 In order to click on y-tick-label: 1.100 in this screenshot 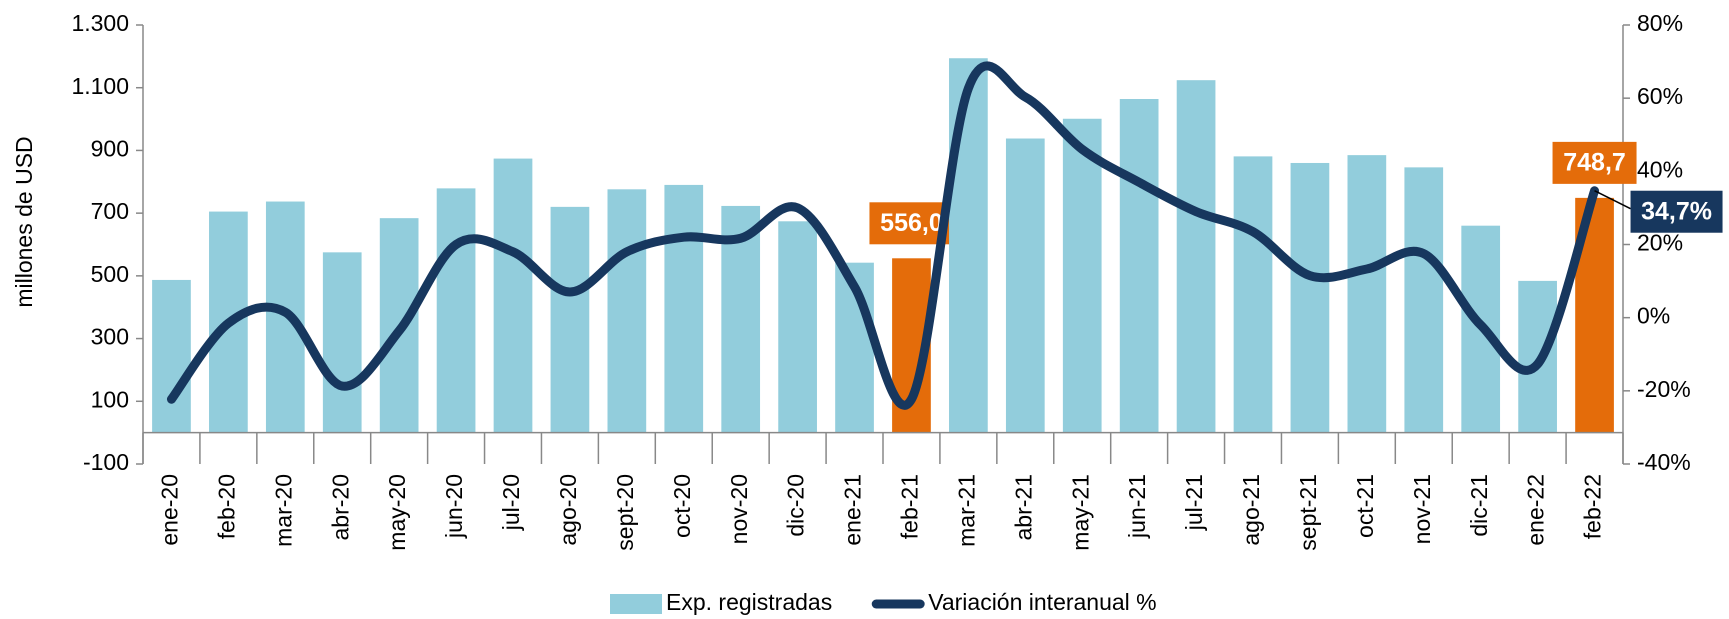, I will do `click(100, 86)`.